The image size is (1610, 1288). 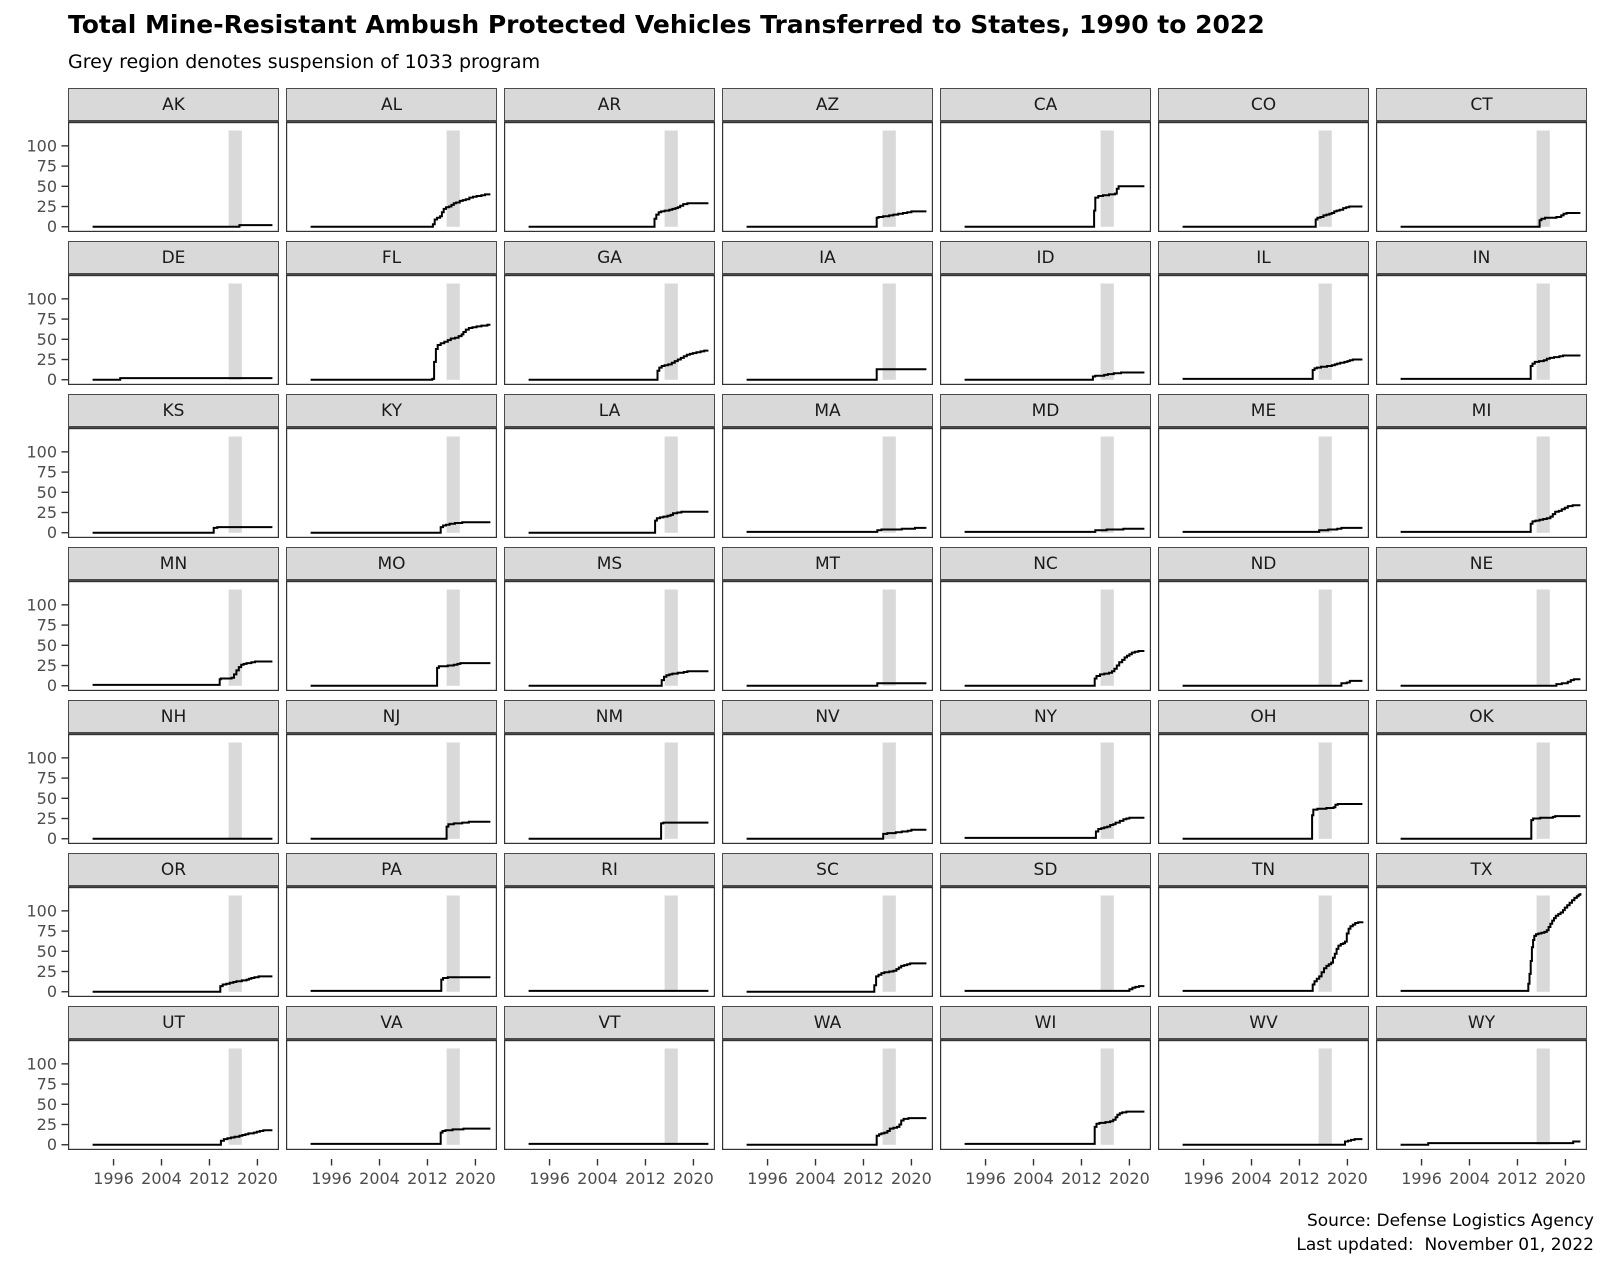 What do you see at coordinates (827, 870) in the screenshot?
I see `facet-strip-SC: SC` at bounding box center [827, 870].